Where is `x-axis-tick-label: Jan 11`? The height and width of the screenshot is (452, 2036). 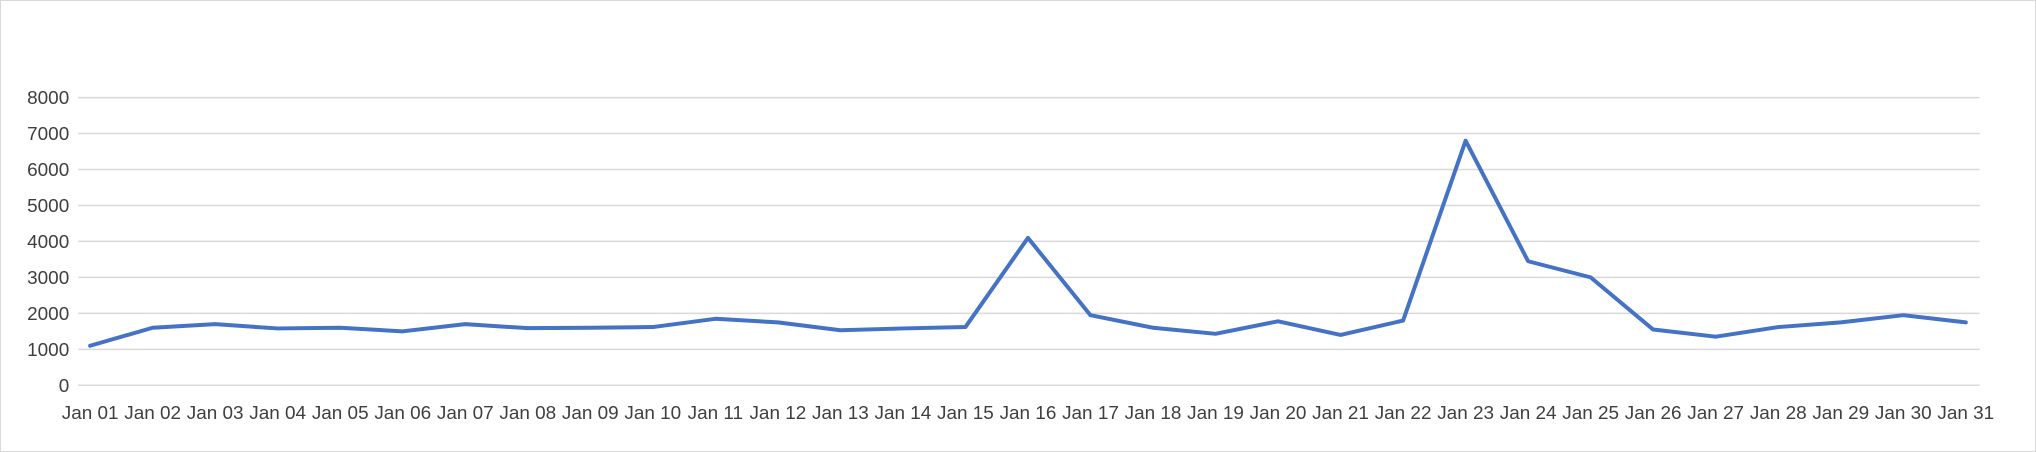 x-axis-tick-label: Jan 11 is located at coordinates (715, 413).